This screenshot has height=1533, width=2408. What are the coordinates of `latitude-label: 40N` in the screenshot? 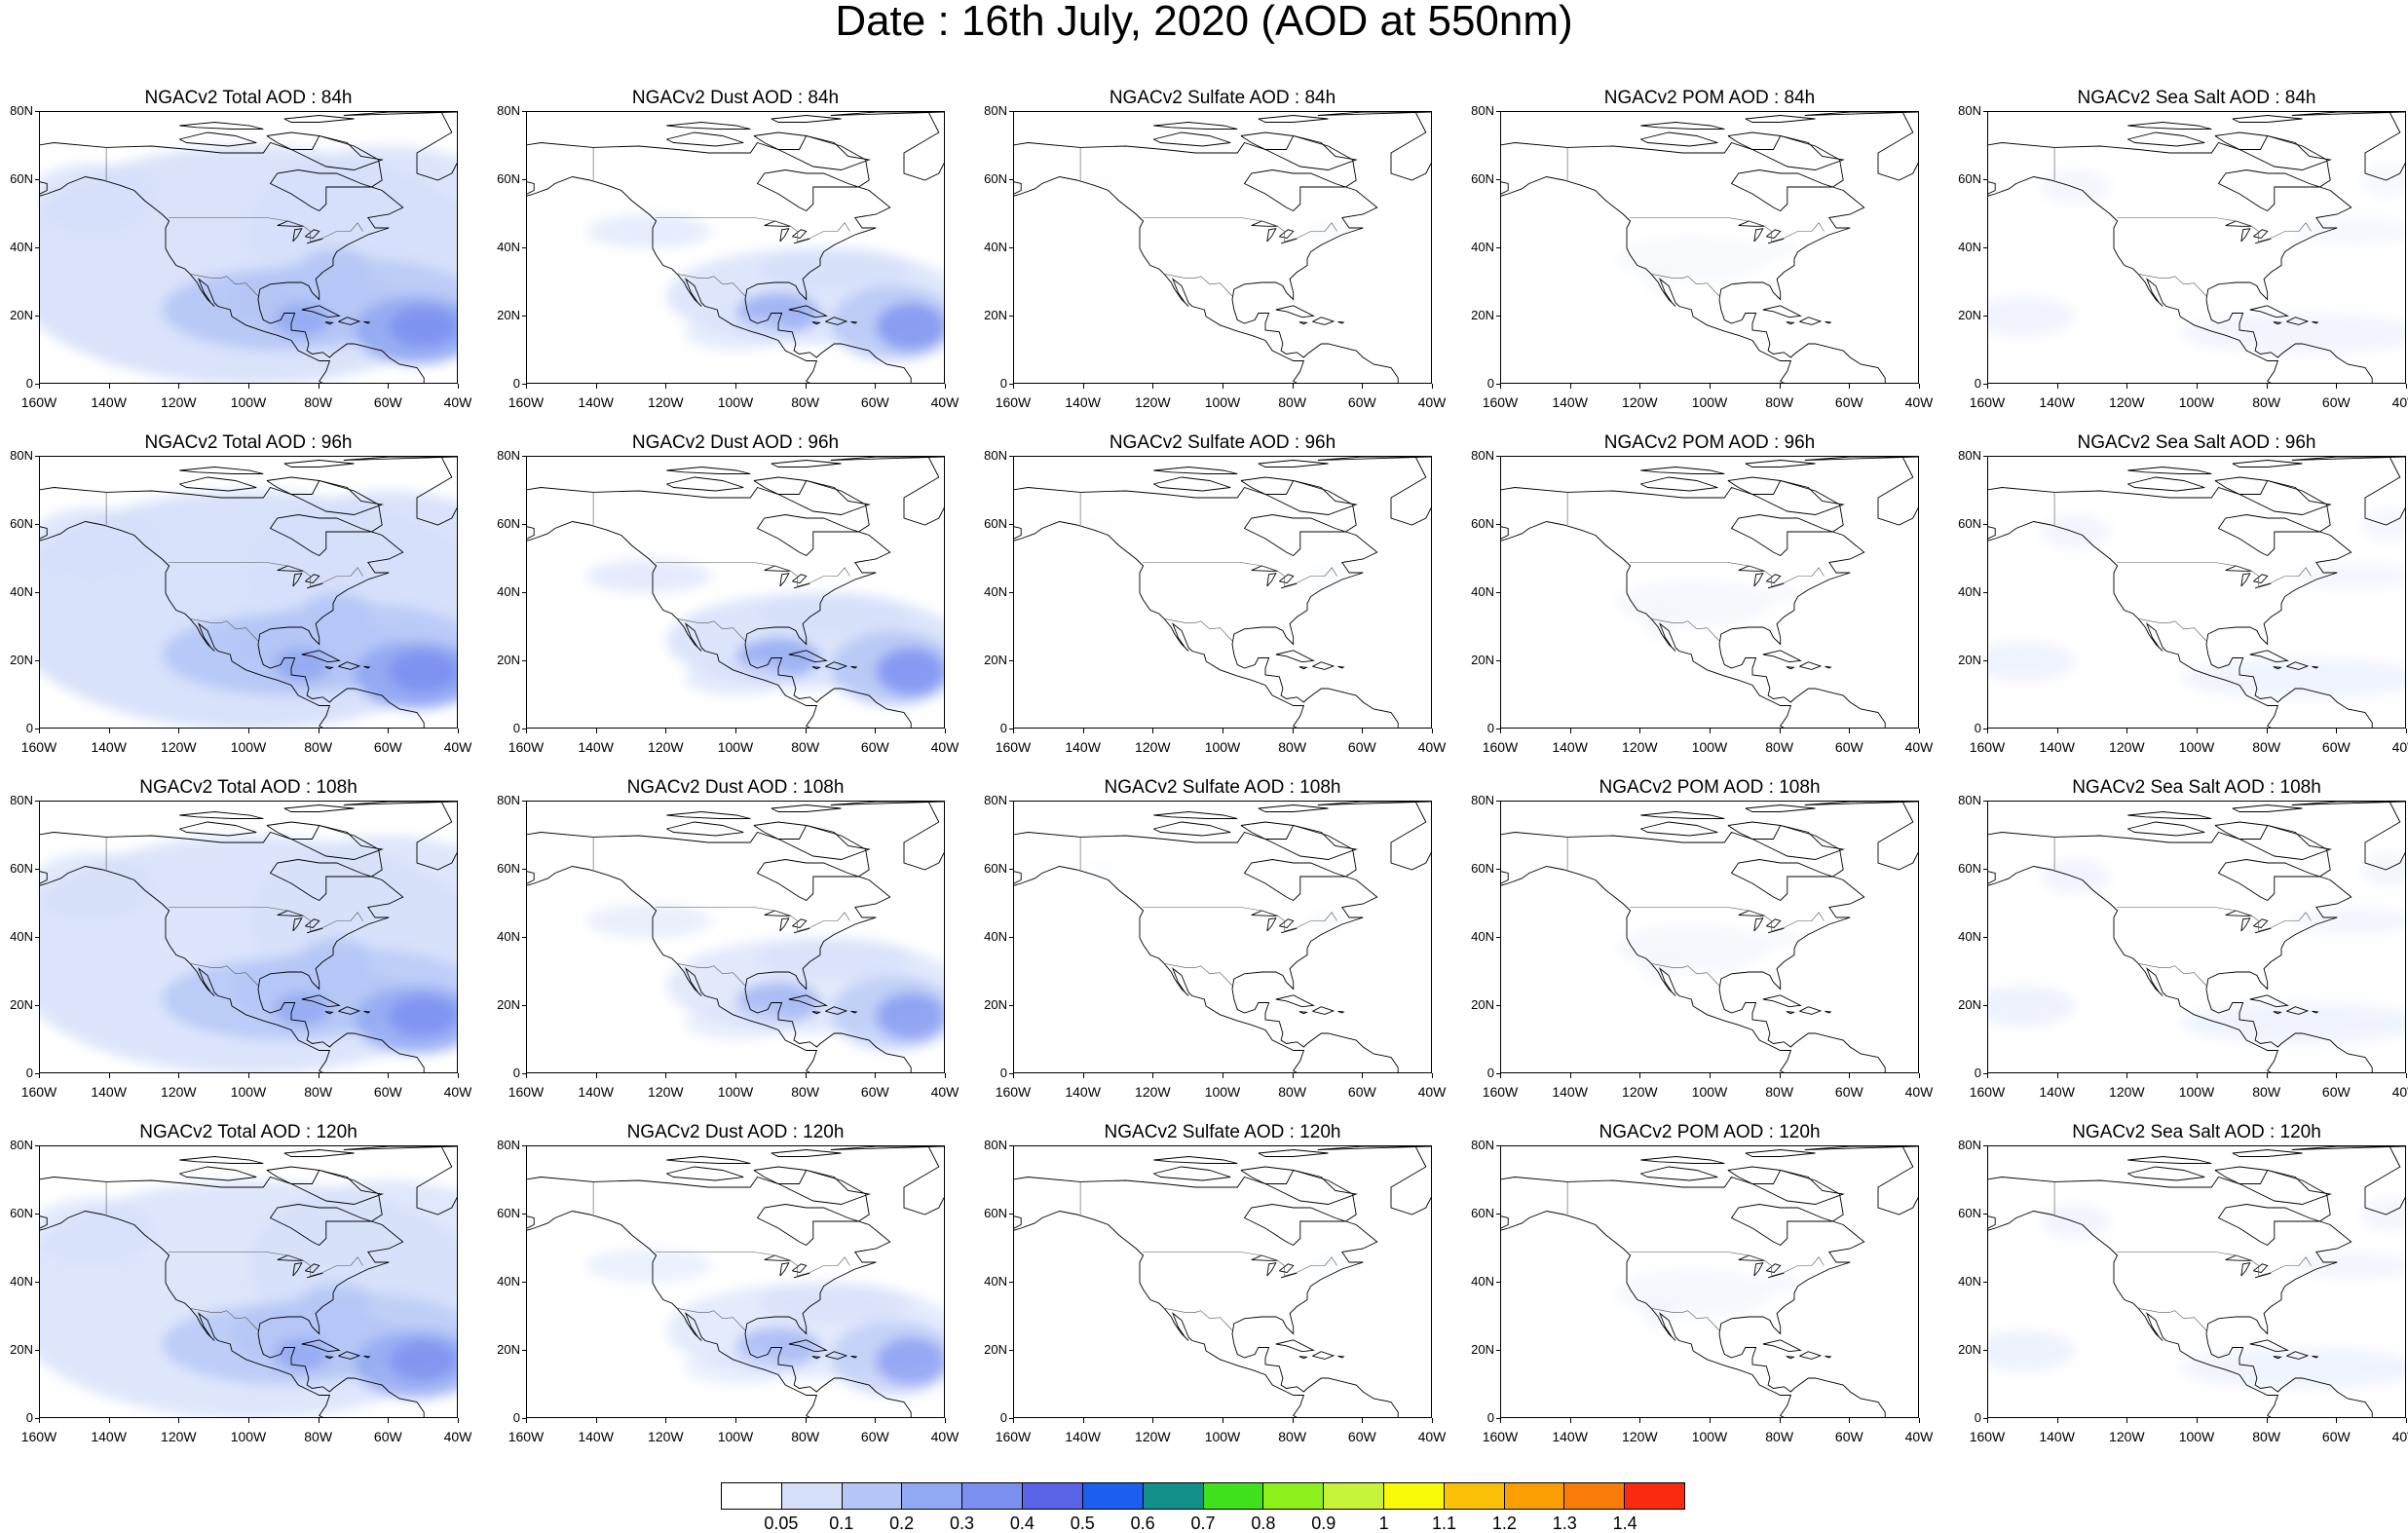 It's located at (1482, 591).